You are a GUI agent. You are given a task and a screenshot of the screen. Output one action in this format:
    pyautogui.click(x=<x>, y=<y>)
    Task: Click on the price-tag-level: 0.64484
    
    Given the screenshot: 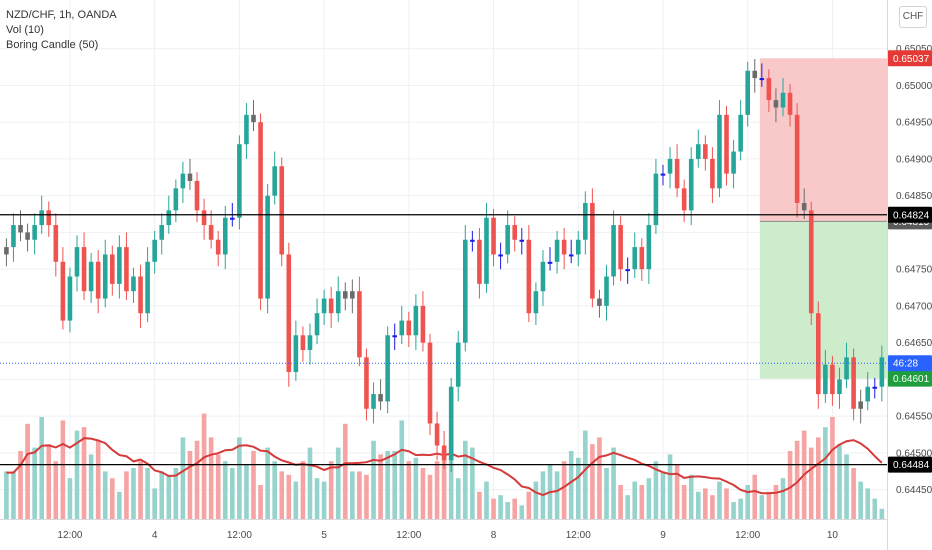 What is the action you would take?
    pyautogui.click(x=911, y=465)
    